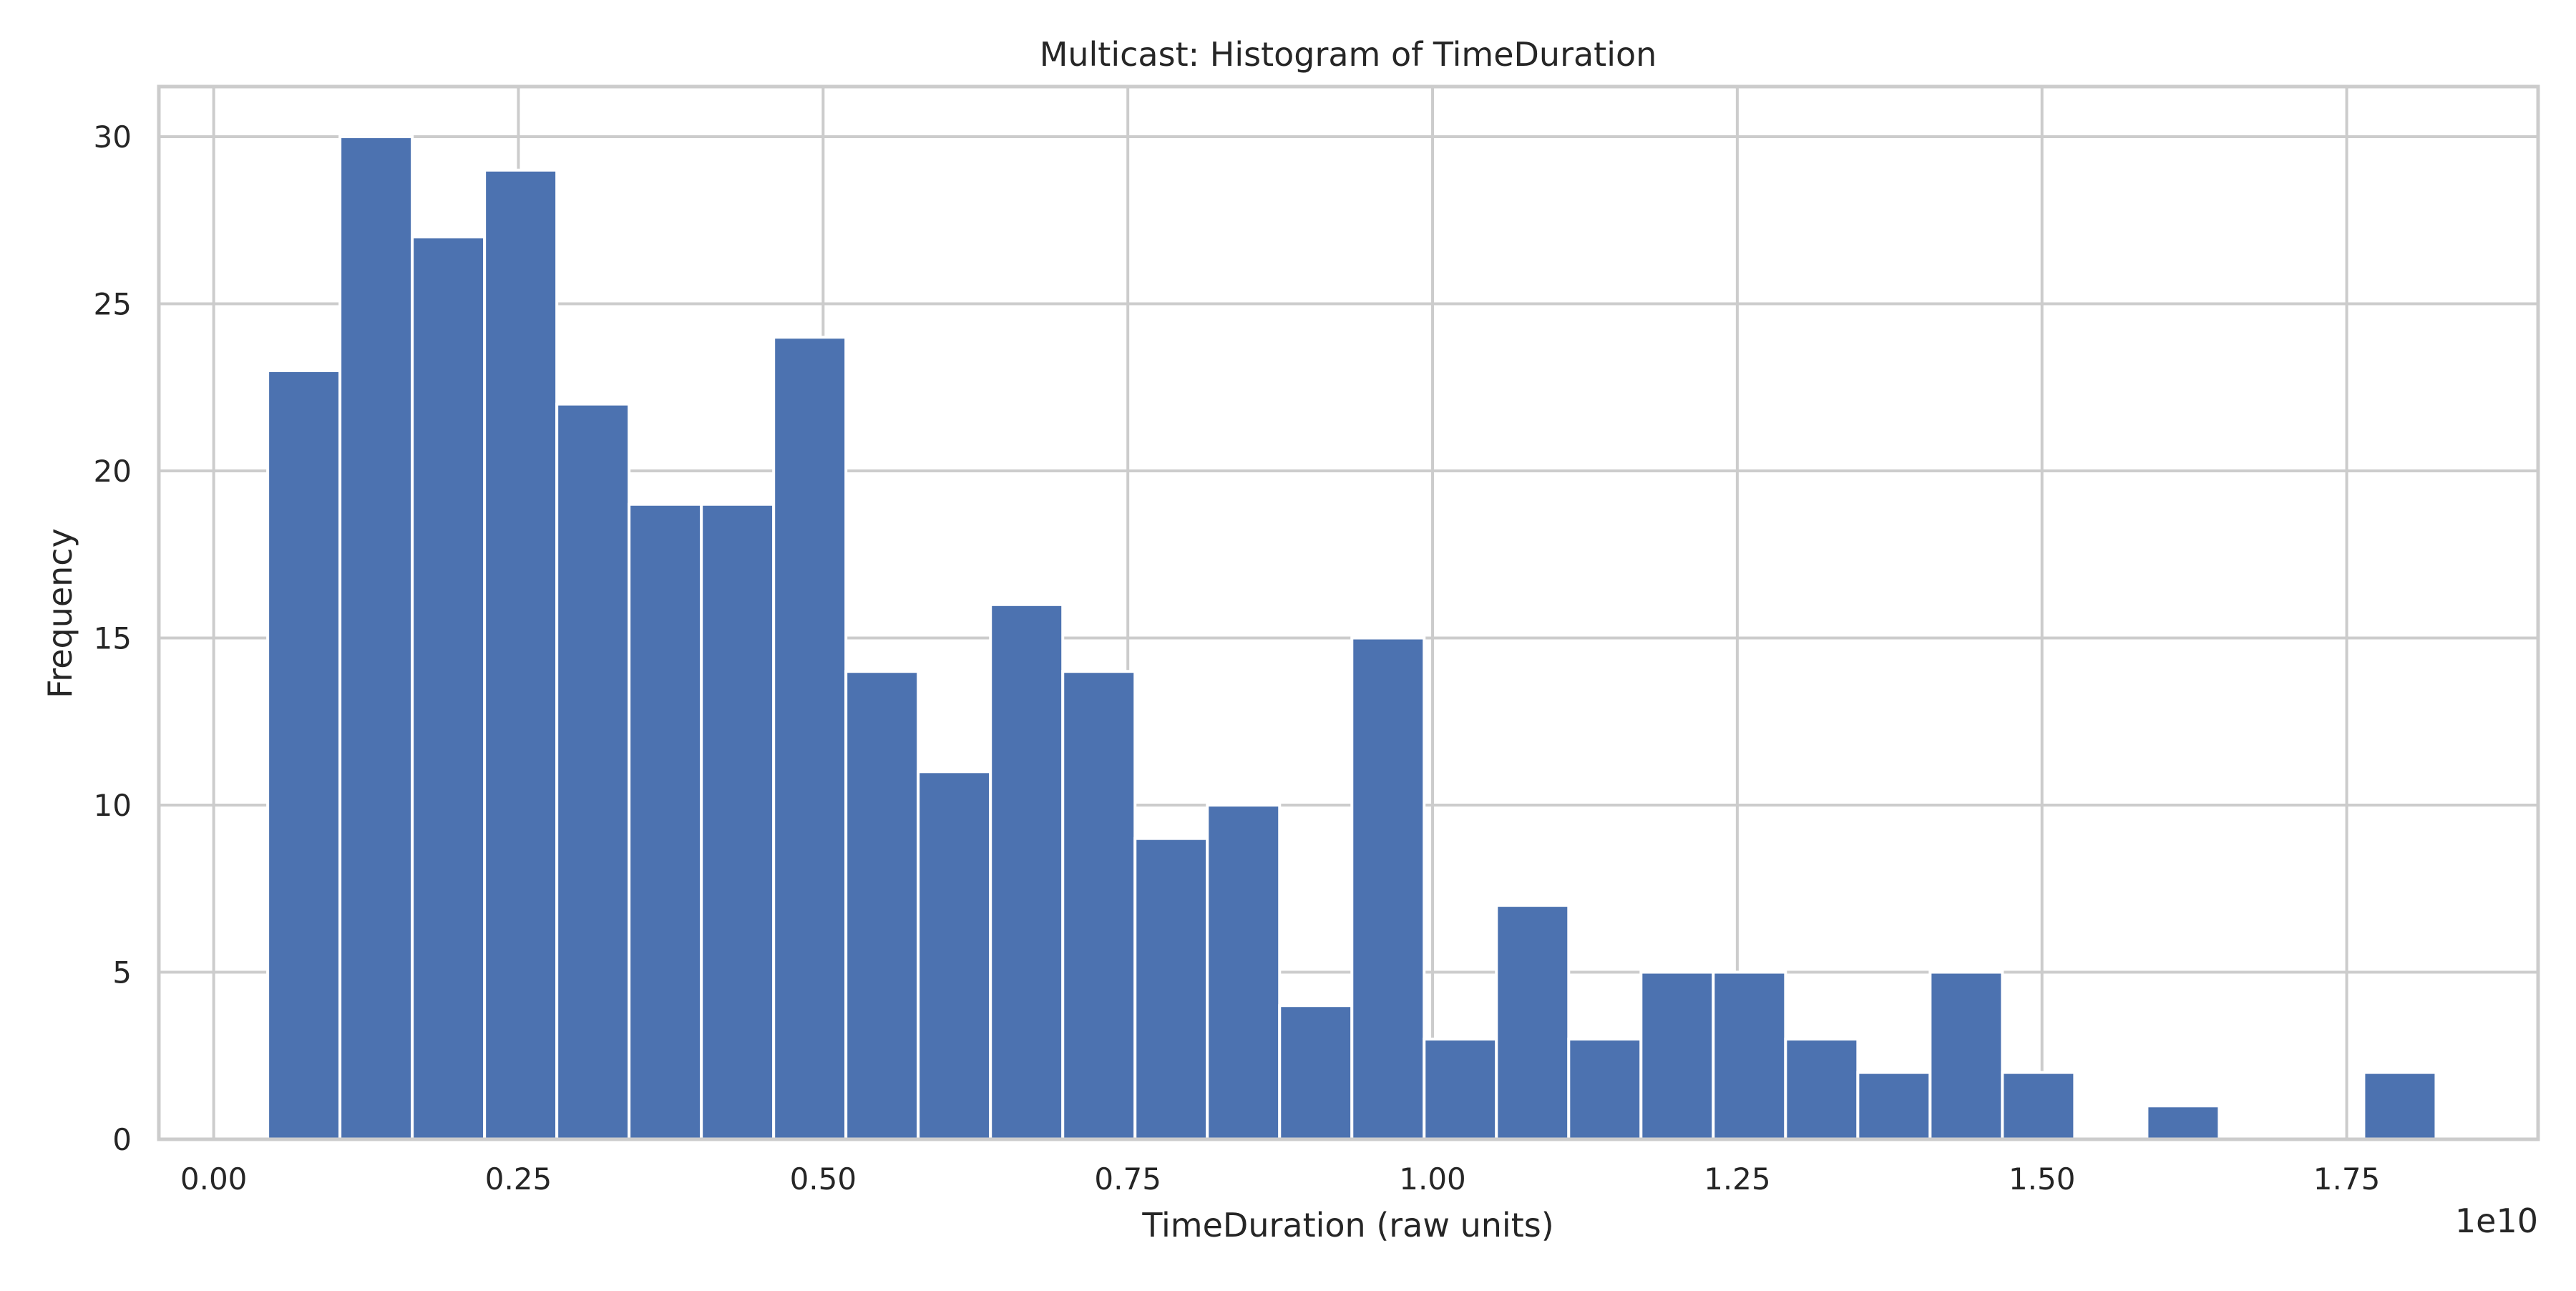  Describe the element at coordinates (113, 805) in the screenshot. I see `y-tick-label: 10` at that location.